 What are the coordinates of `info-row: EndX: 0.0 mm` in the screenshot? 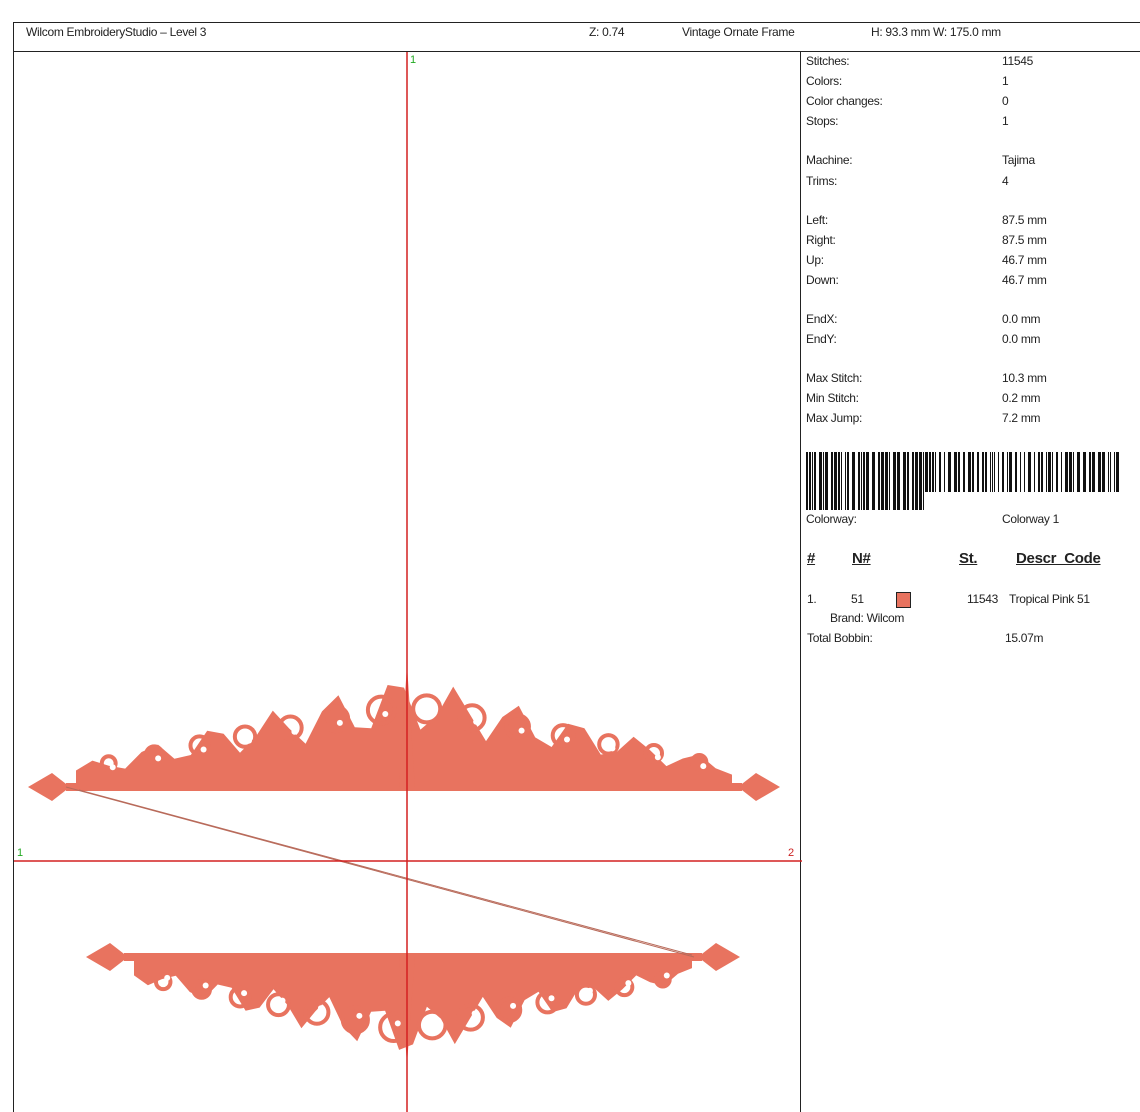 It's located at (973, 321).